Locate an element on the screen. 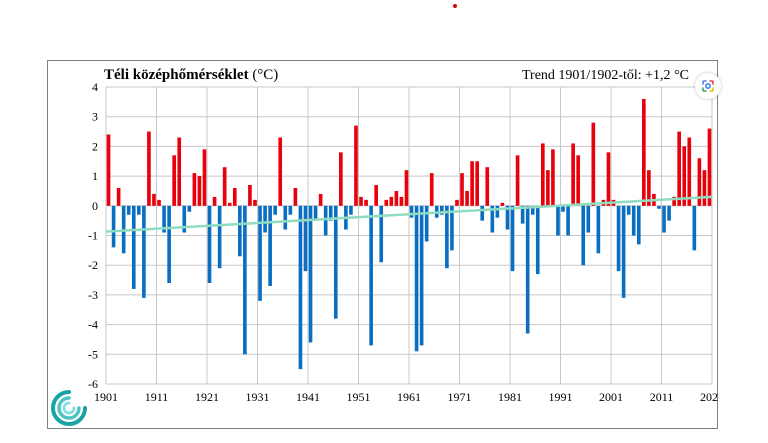  omsz-logo-icon is located at coordinates (69, 408).